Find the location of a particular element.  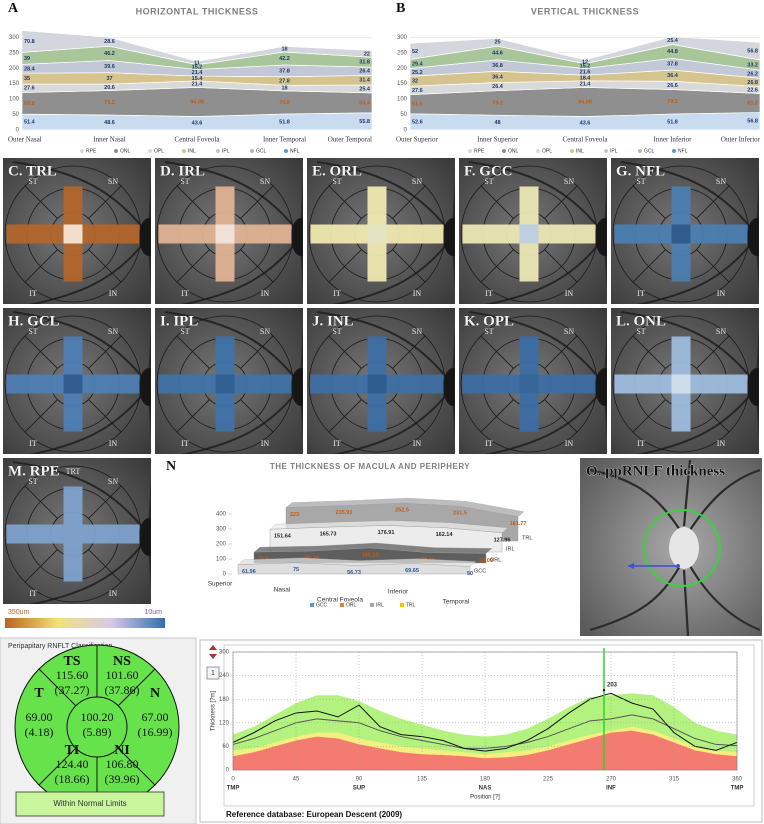

scroll-up is located at coordinates (213, 647).